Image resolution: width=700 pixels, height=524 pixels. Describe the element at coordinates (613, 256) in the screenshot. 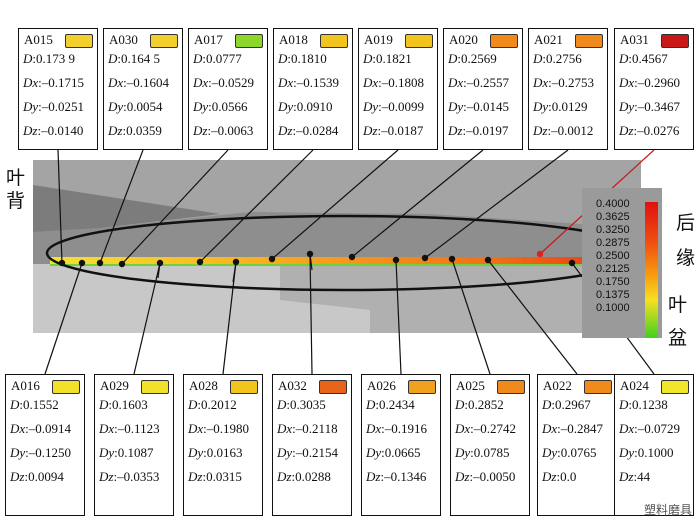

I see `colorbar-tick-label: 0.2500` at that location.